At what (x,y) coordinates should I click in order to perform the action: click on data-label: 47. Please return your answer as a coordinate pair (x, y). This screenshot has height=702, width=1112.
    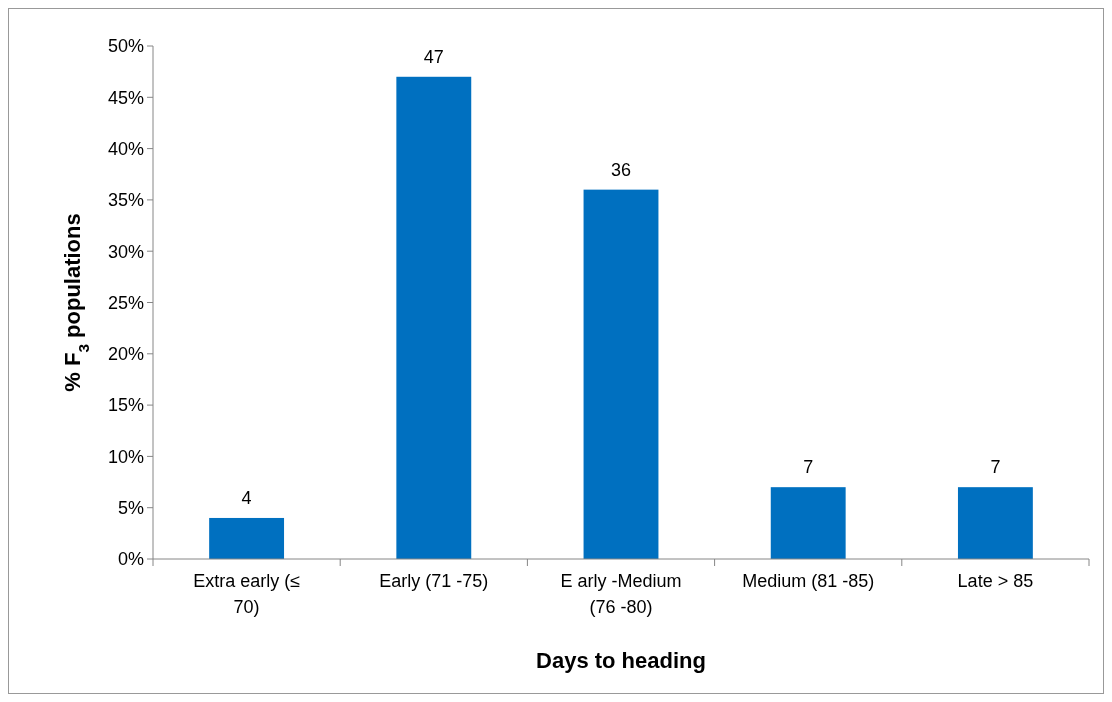
    Looking at the image, I should click on (433, 56).